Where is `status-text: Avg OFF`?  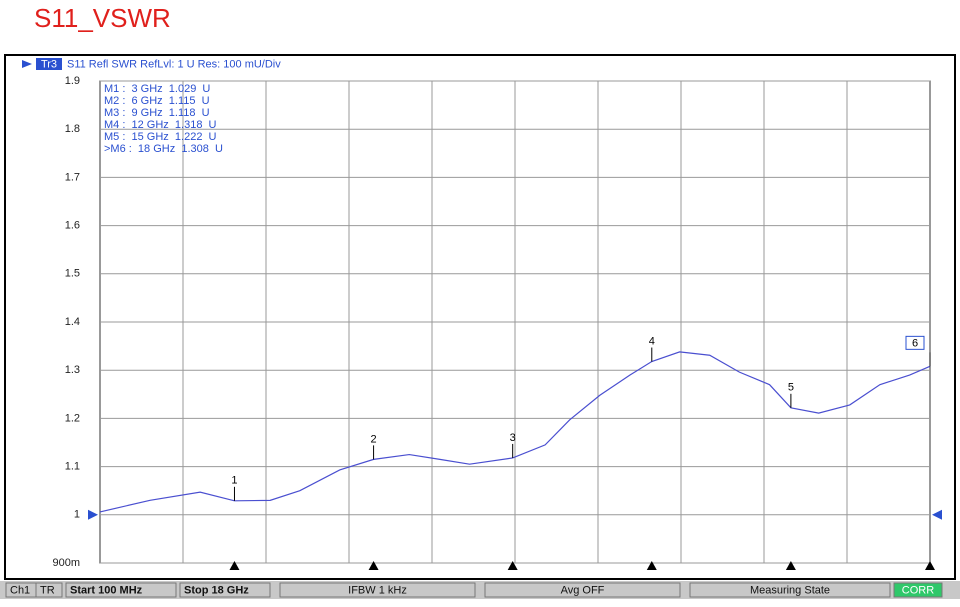
status-text: Avg OFF is located at coordinates (583, 590).